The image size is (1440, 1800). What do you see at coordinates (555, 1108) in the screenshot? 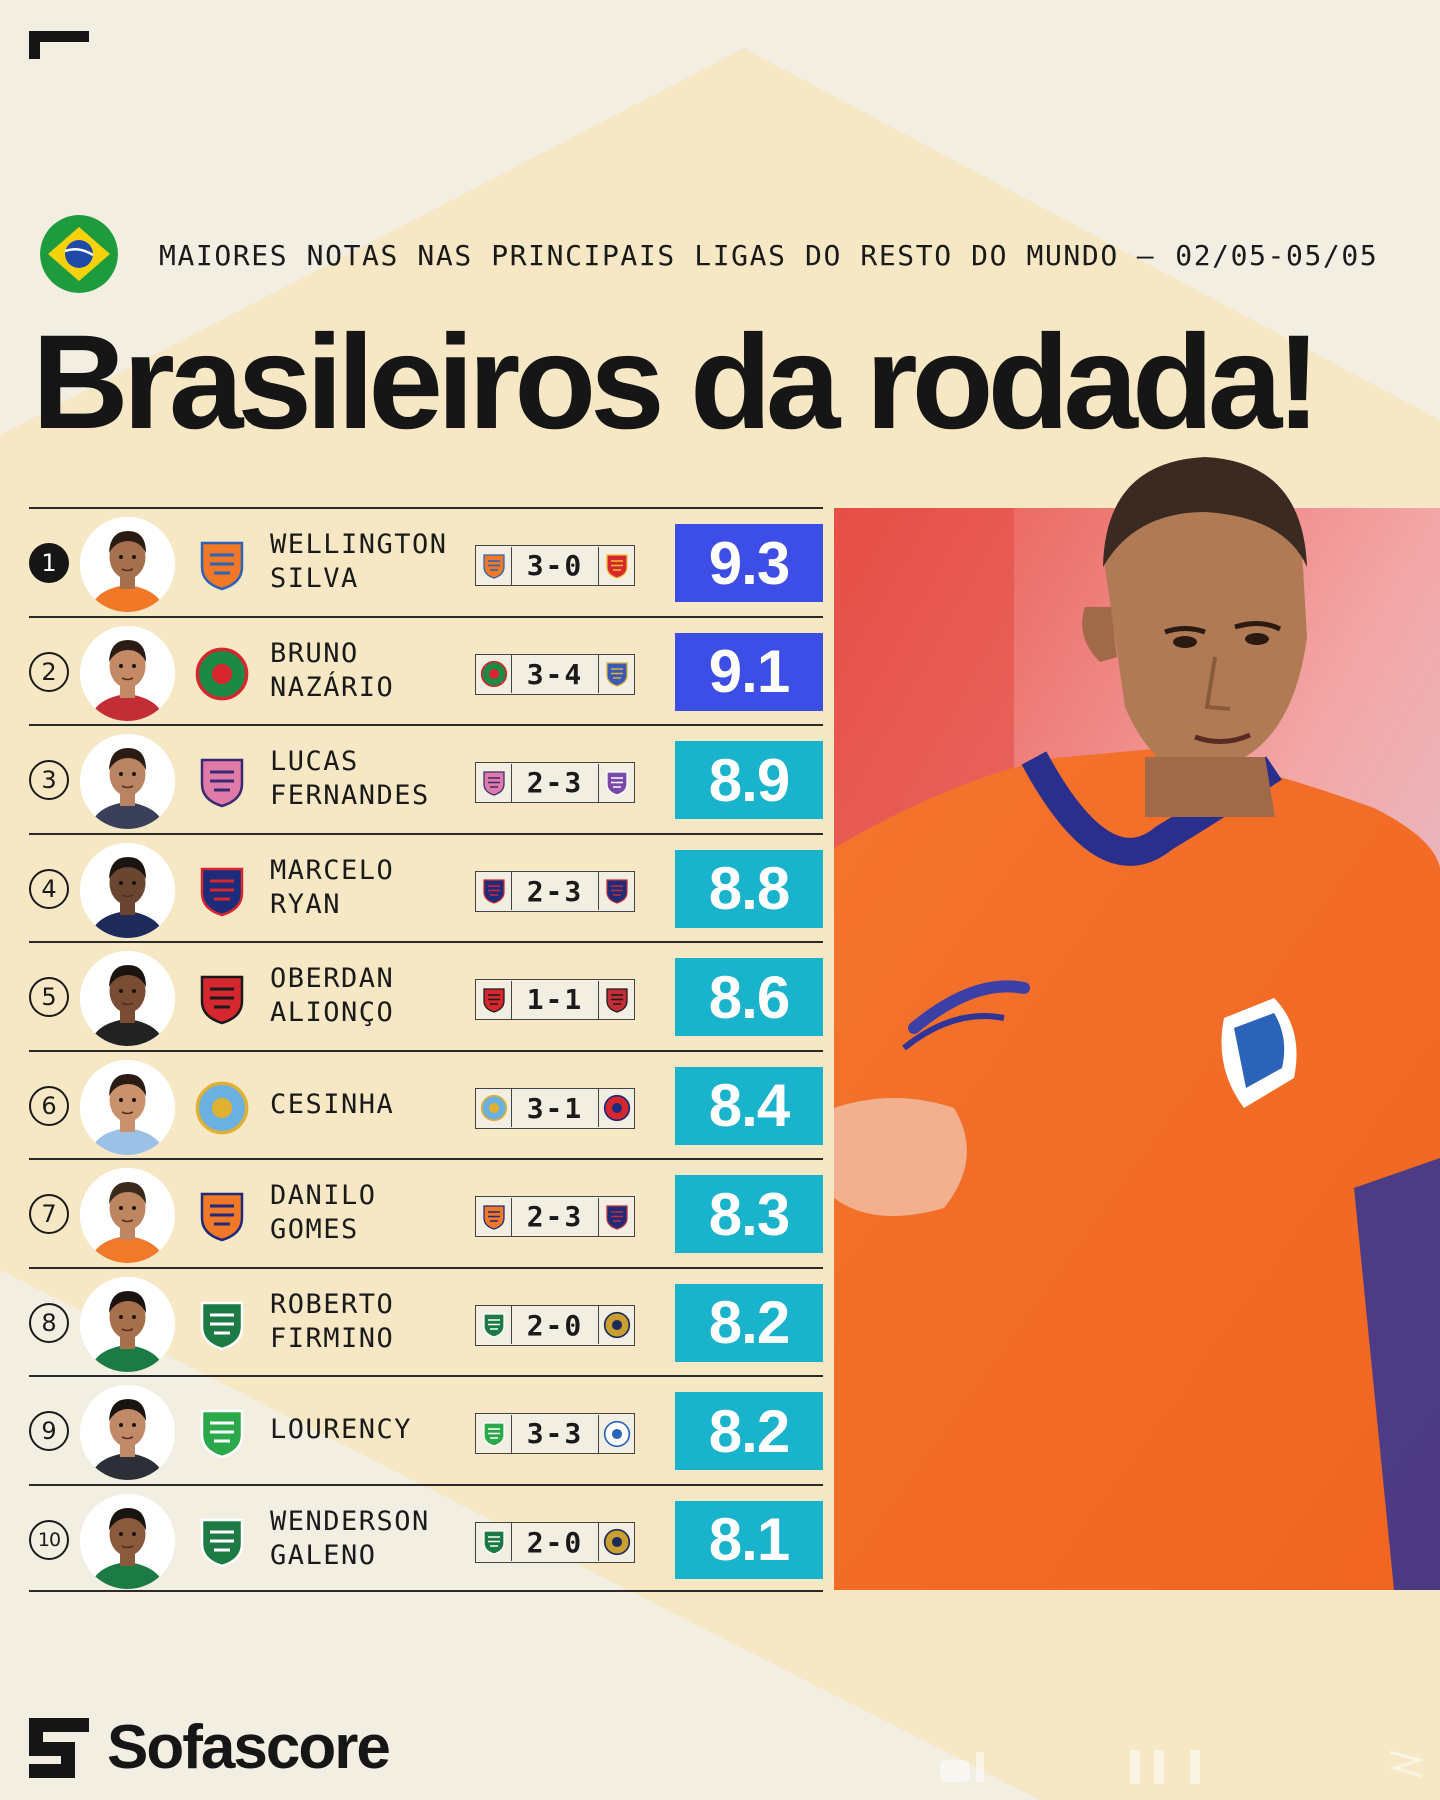
I see `score-value: 3-1` at bounding box center [555, 1108].